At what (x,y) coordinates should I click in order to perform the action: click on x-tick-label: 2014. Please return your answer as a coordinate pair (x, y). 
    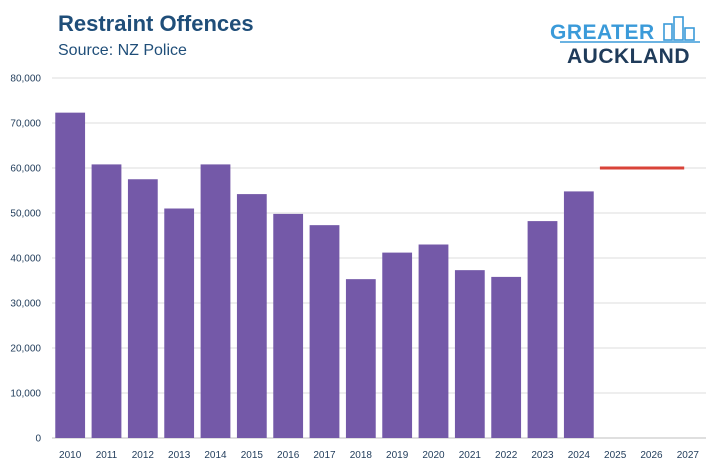
    Looking at the image, I should click on (215, 455).